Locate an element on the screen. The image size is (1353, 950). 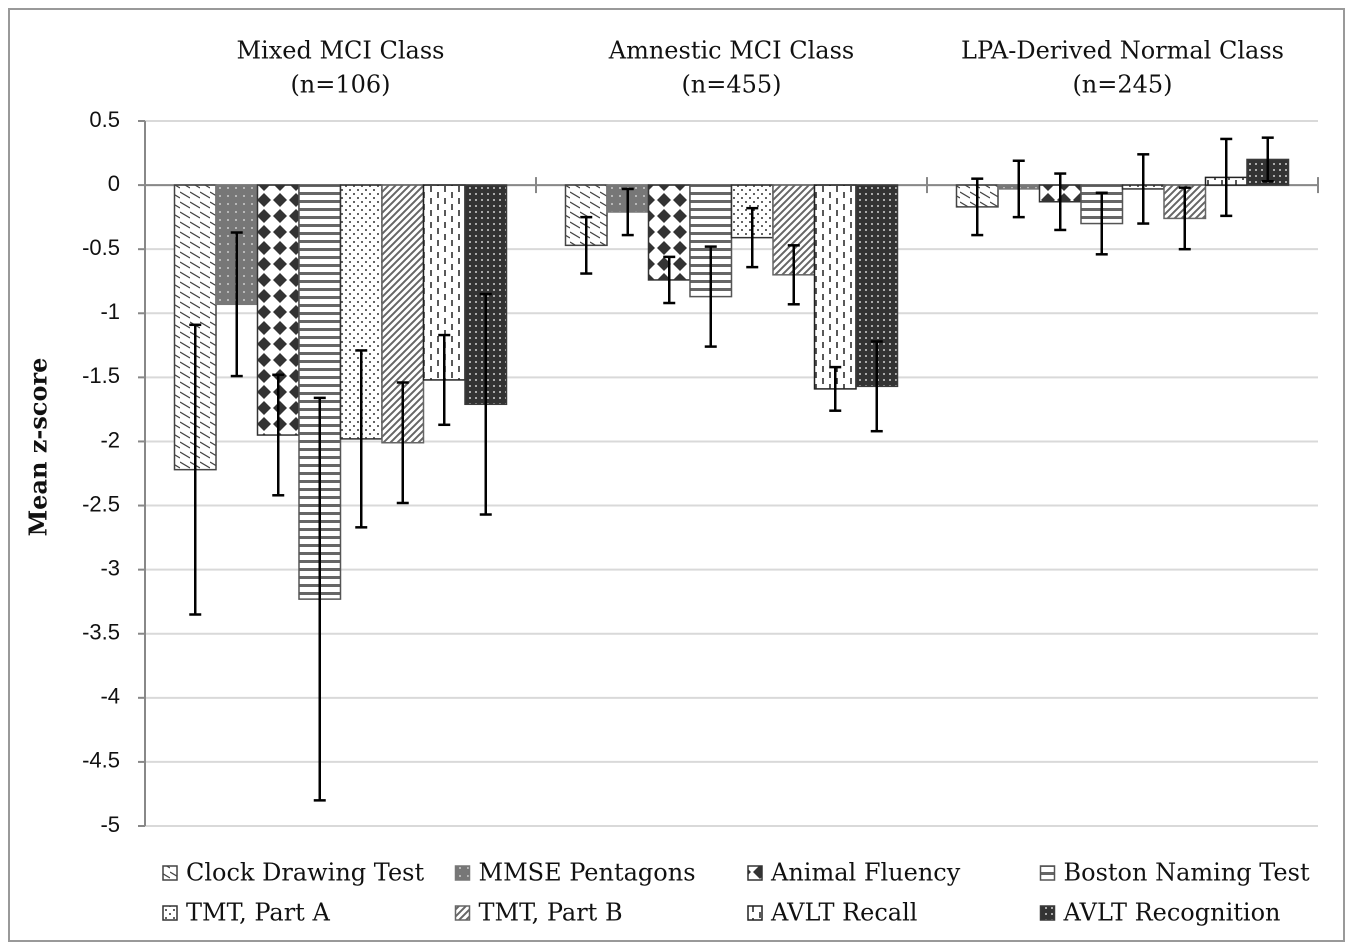
legend-label: AVLT Recognition is located at coordinates (1172, 913).